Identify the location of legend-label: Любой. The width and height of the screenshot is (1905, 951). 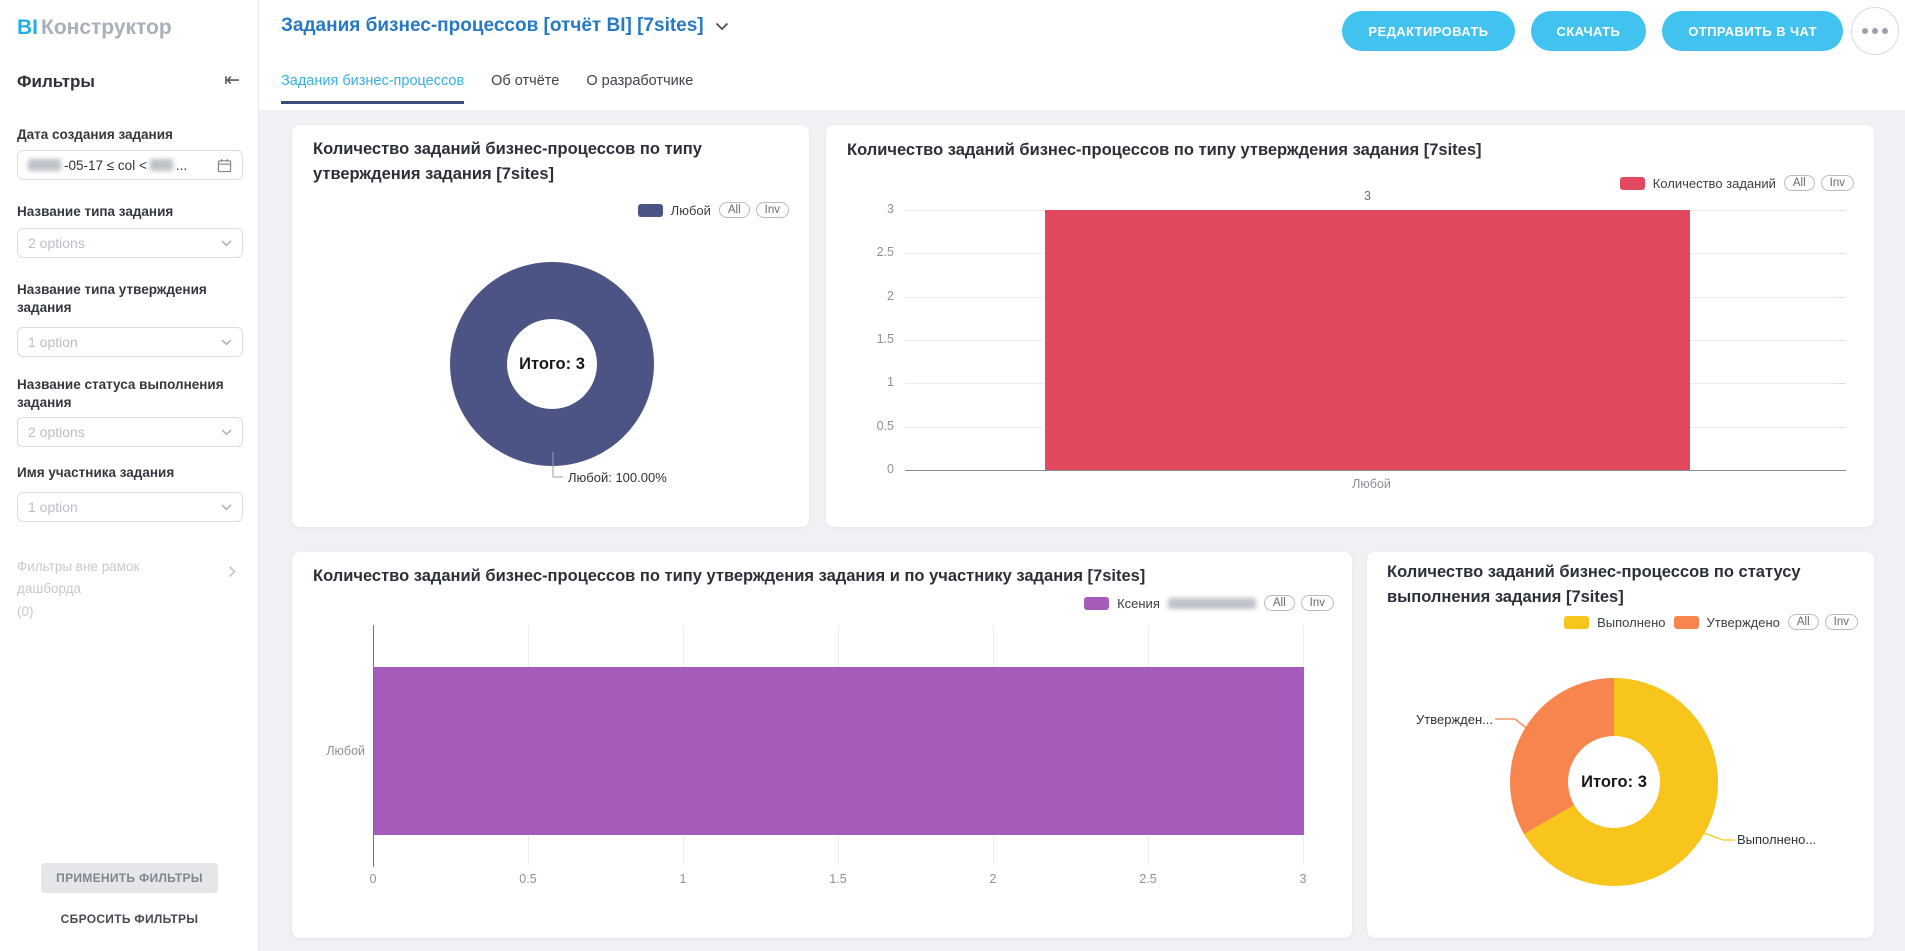
(690, 210).